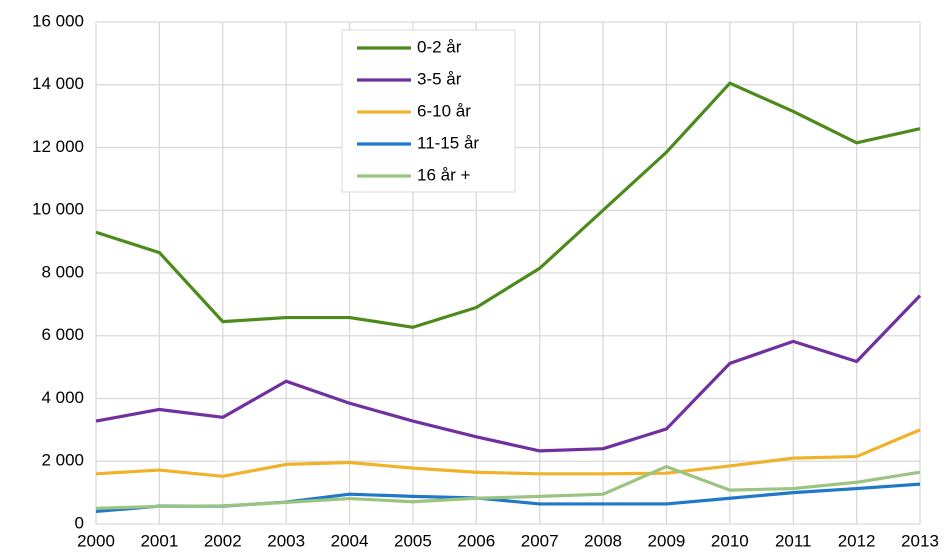 The width and height of the screenshot is (947, 553). I want to click on x-tick-label: 2007, so click(540, 540).